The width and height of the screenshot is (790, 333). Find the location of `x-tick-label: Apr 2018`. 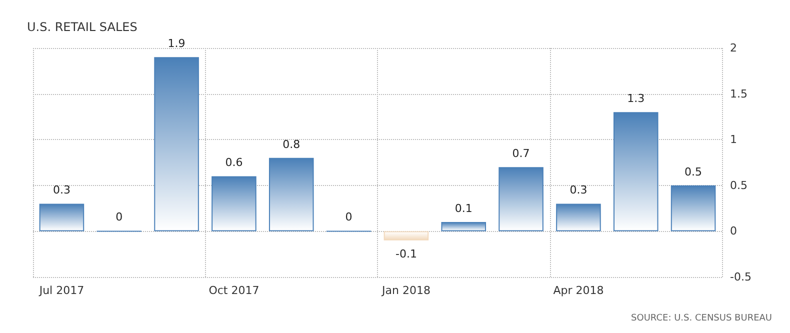

x-tick-label: Apr 2018 is located at coordinates (578, 290).